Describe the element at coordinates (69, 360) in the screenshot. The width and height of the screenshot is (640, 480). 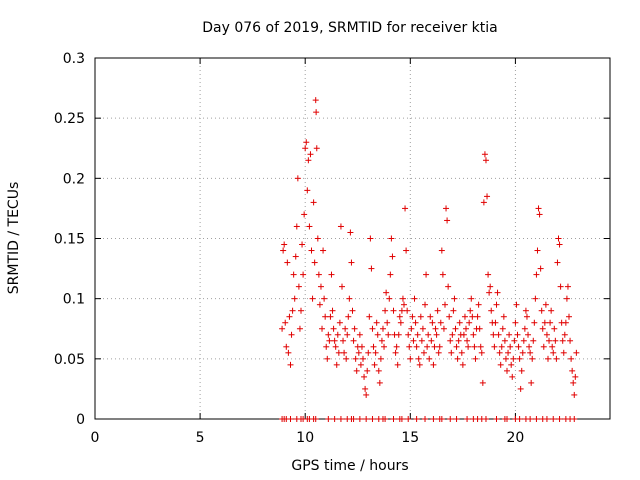
I see `y-tick-label: 0.05` at that location.